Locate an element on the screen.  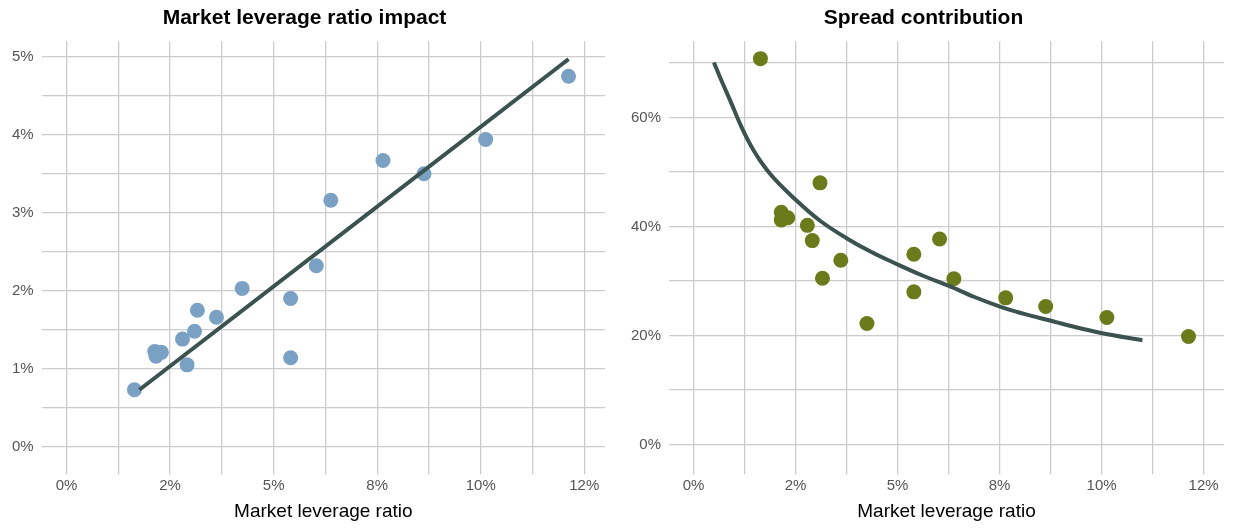
chart-title: Spread contribution is located at coordinates (923, 17).